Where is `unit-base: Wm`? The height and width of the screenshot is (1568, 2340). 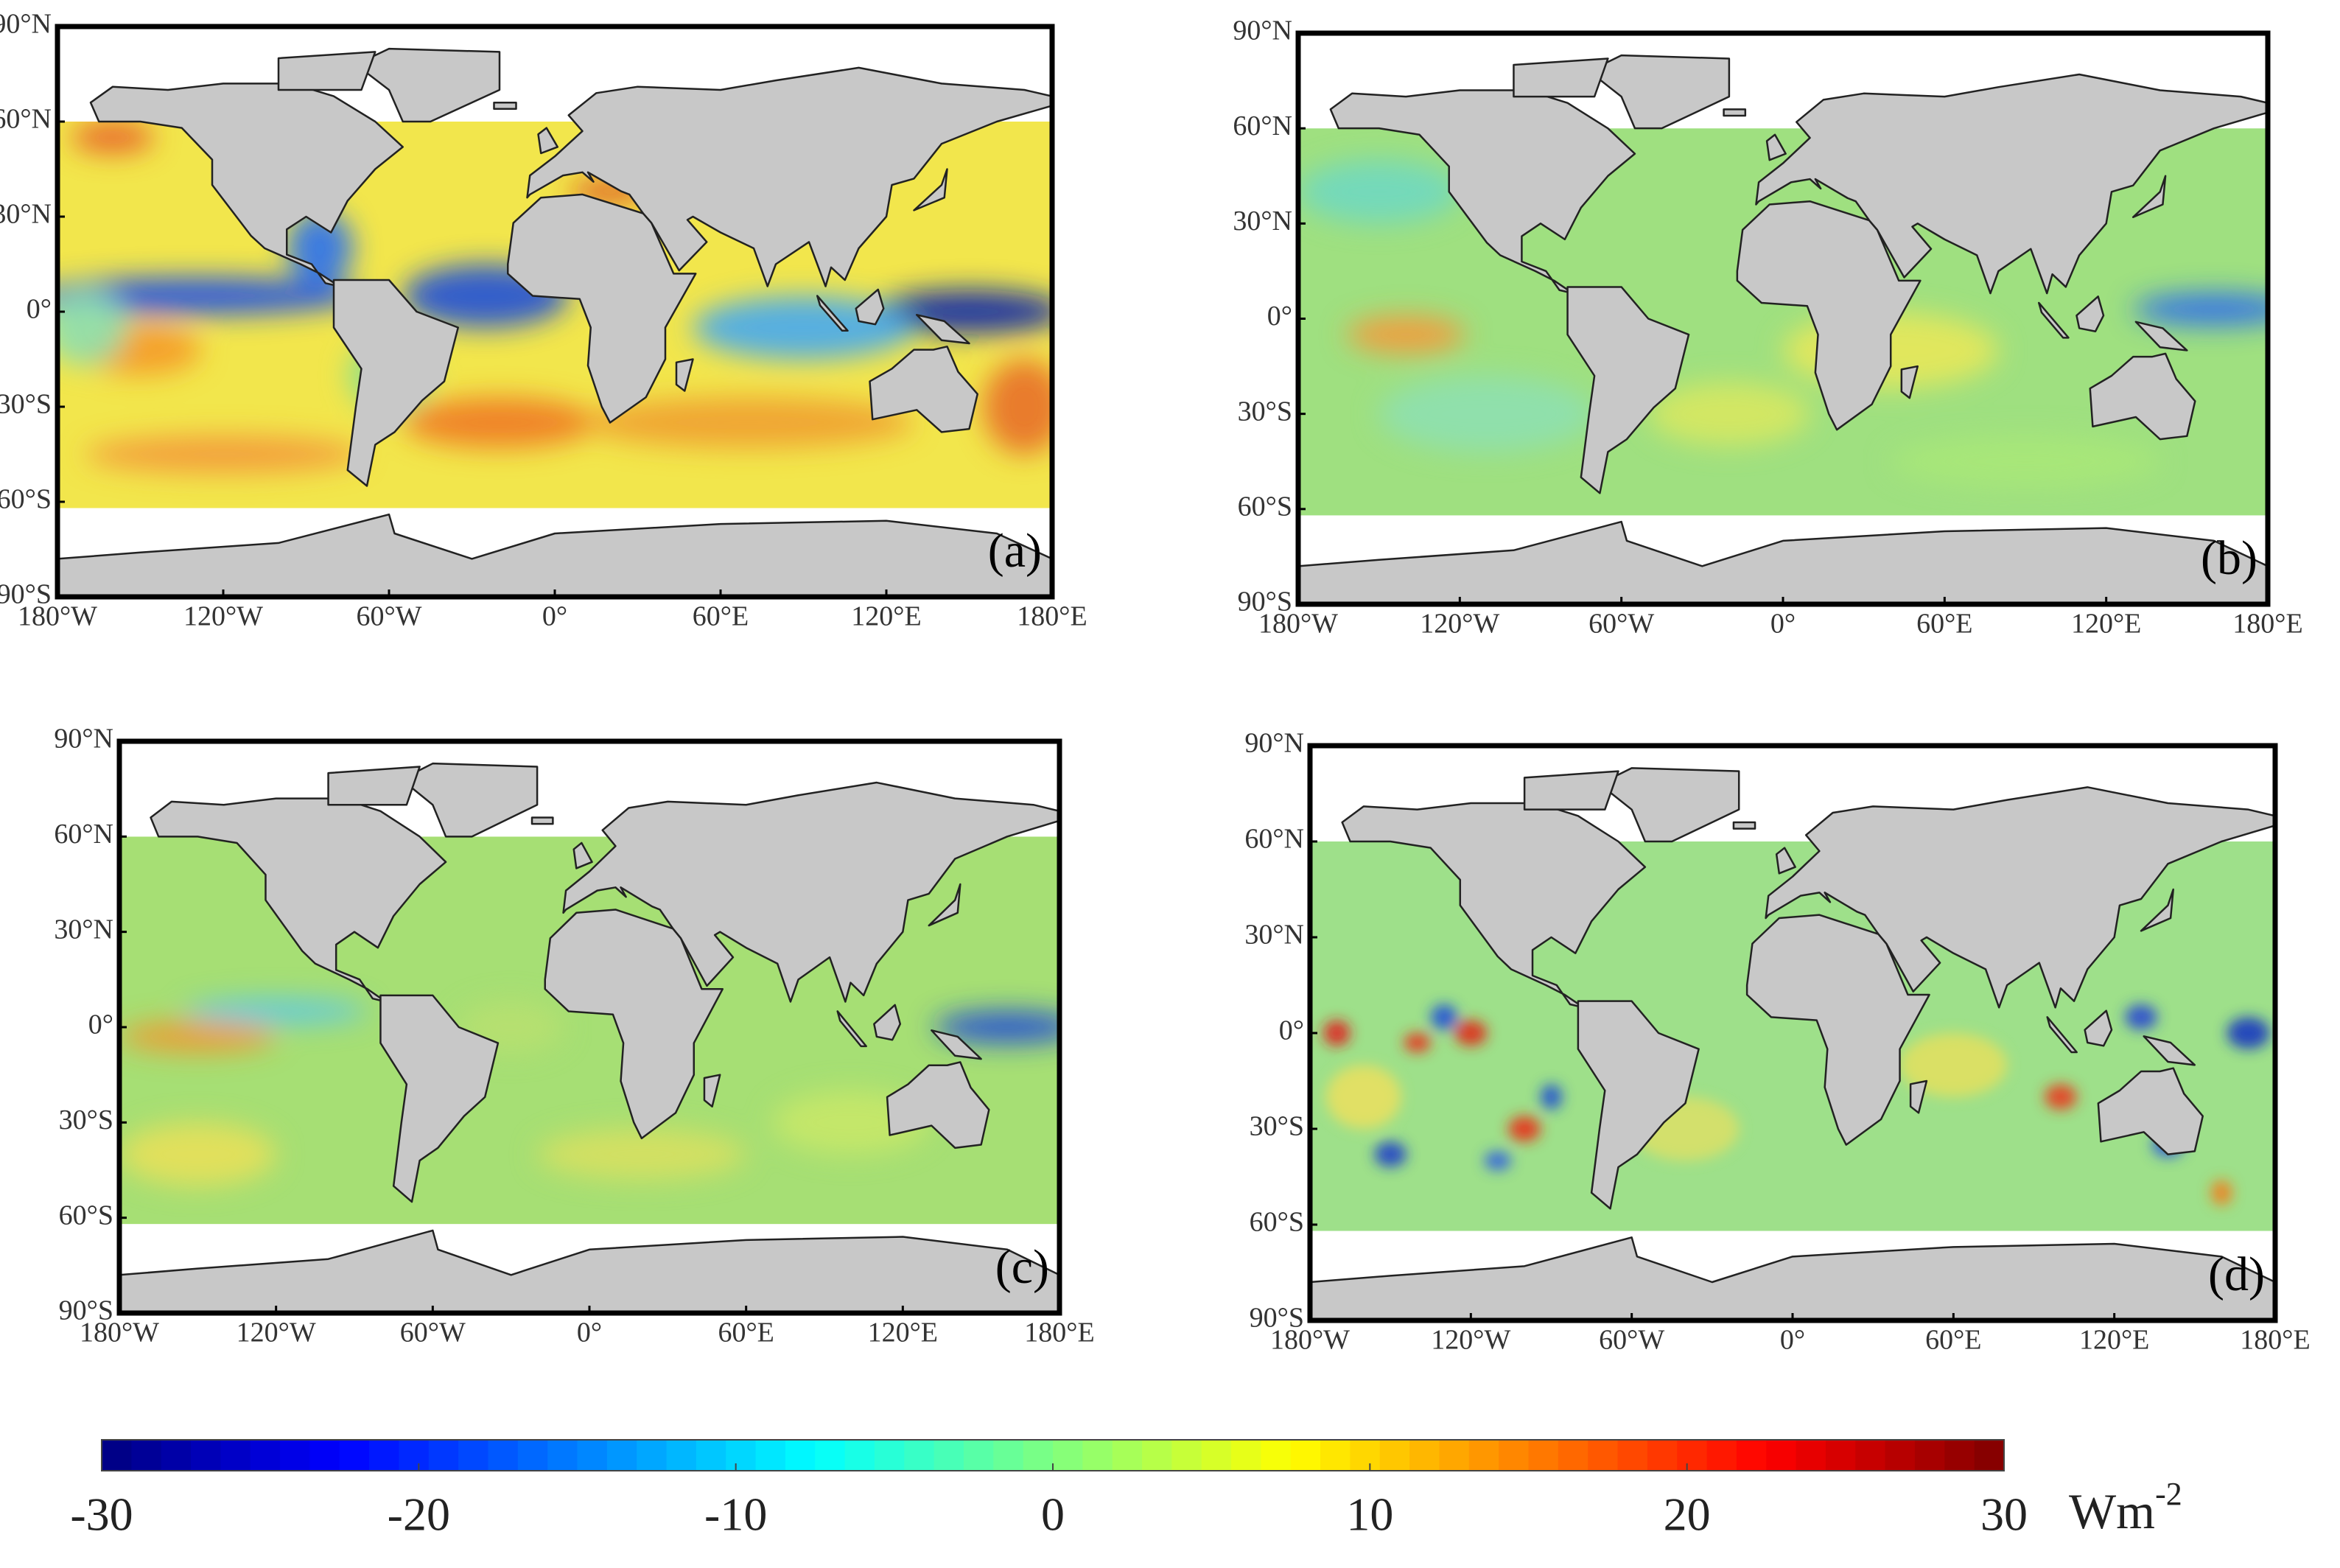 unit-base: Wm is located at coordinates (2112, 1511).